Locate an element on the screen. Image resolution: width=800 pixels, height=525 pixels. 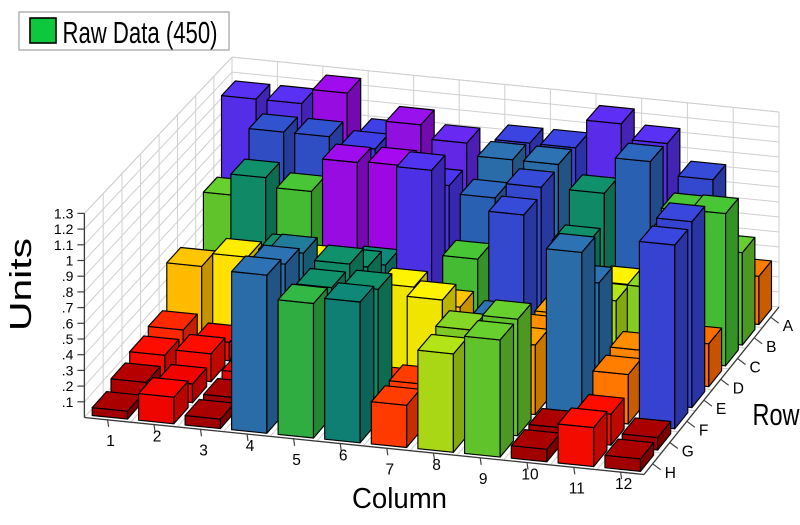
svg-text: 11 is located at coordinates (577, 488).